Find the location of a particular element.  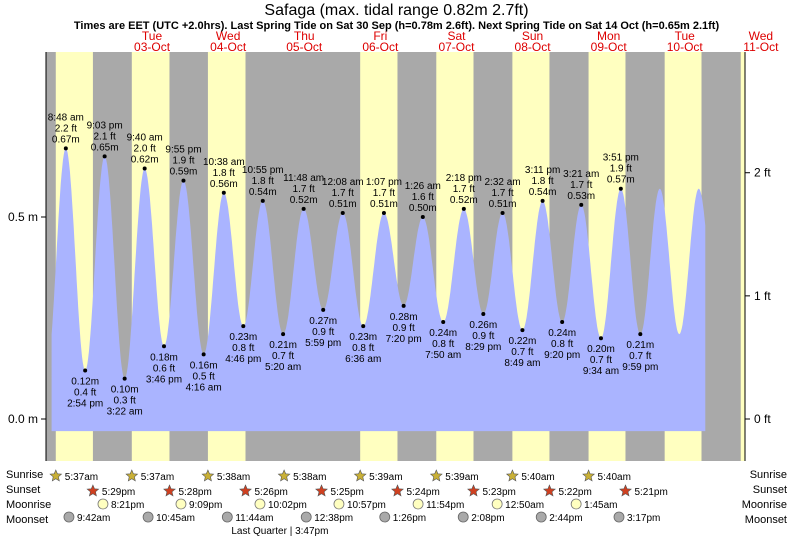

sunset-time-label: 5:26pm is located at coordinates (271, 492).